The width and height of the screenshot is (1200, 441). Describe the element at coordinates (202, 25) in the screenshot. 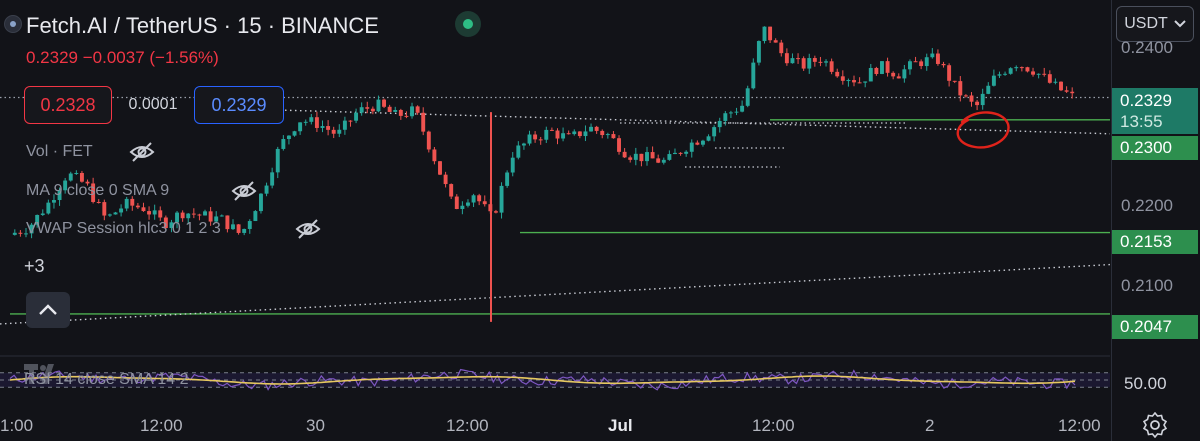

I see `symbol-title: Fetch.AI / TetherUS · 15 · BINANCE` at that location.